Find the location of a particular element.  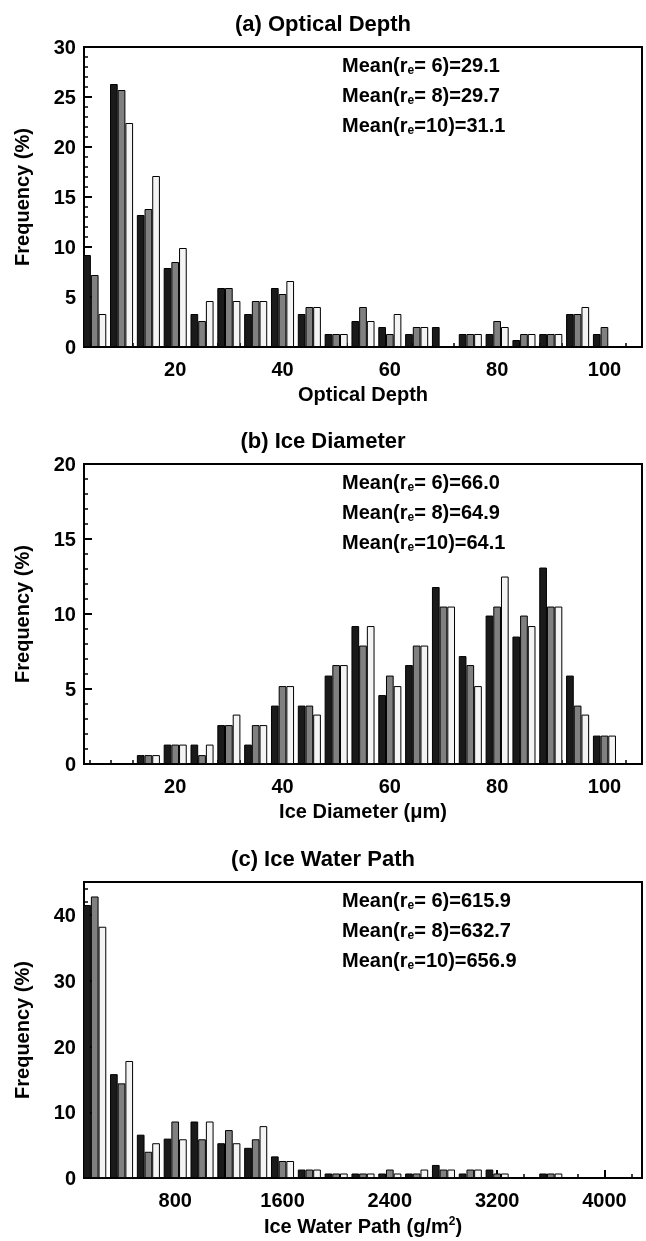

chart-title: (a) Optical Depth is located at coordinates (323, 23).